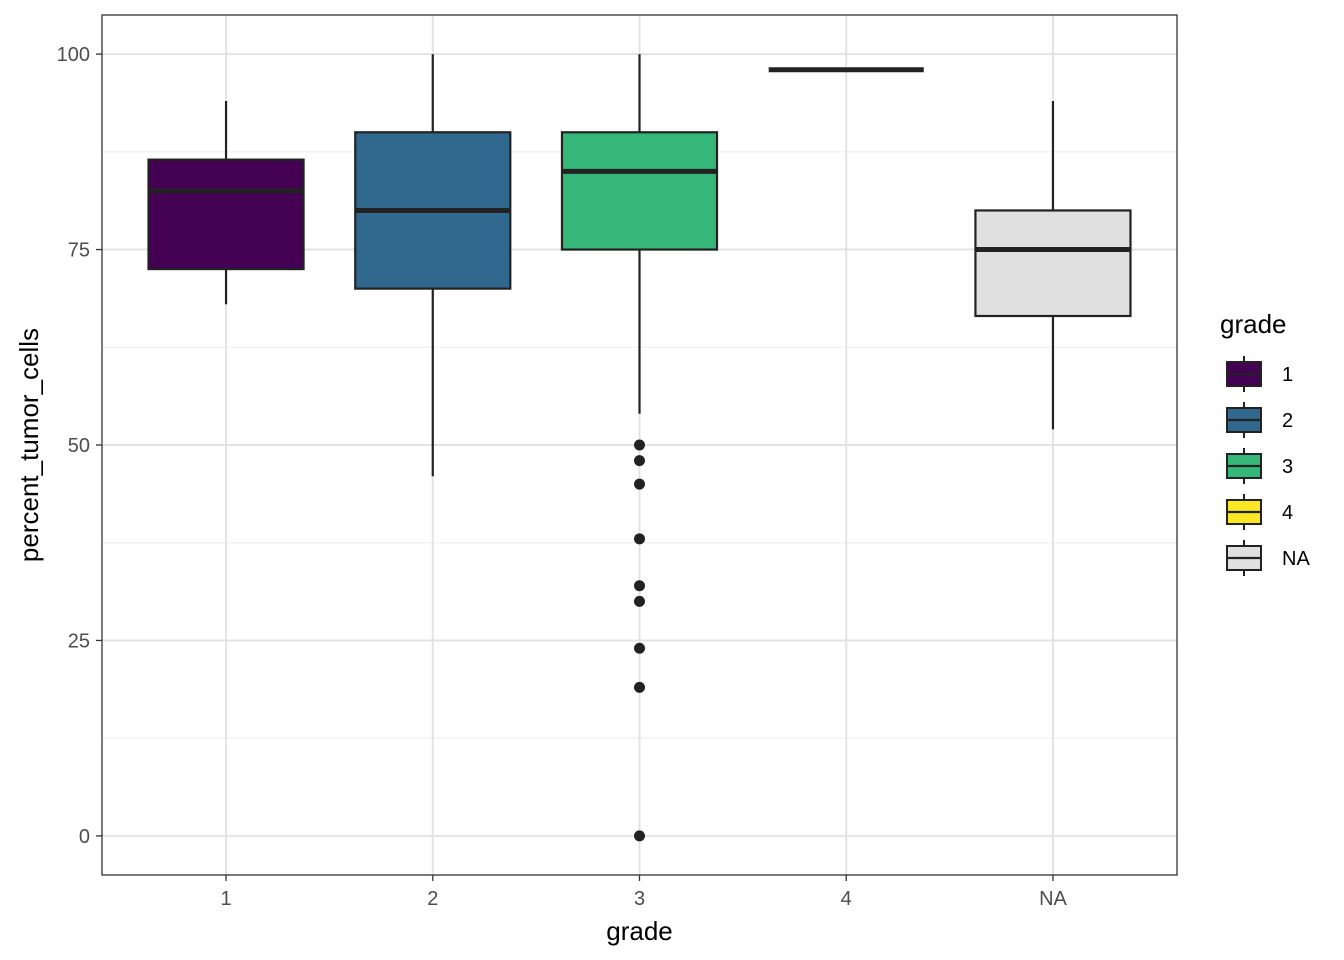  What do you see at coordinates (1259, 374) in the screenshot?
I see `legend-item-1: 1` at bounding box center [1259, 374].